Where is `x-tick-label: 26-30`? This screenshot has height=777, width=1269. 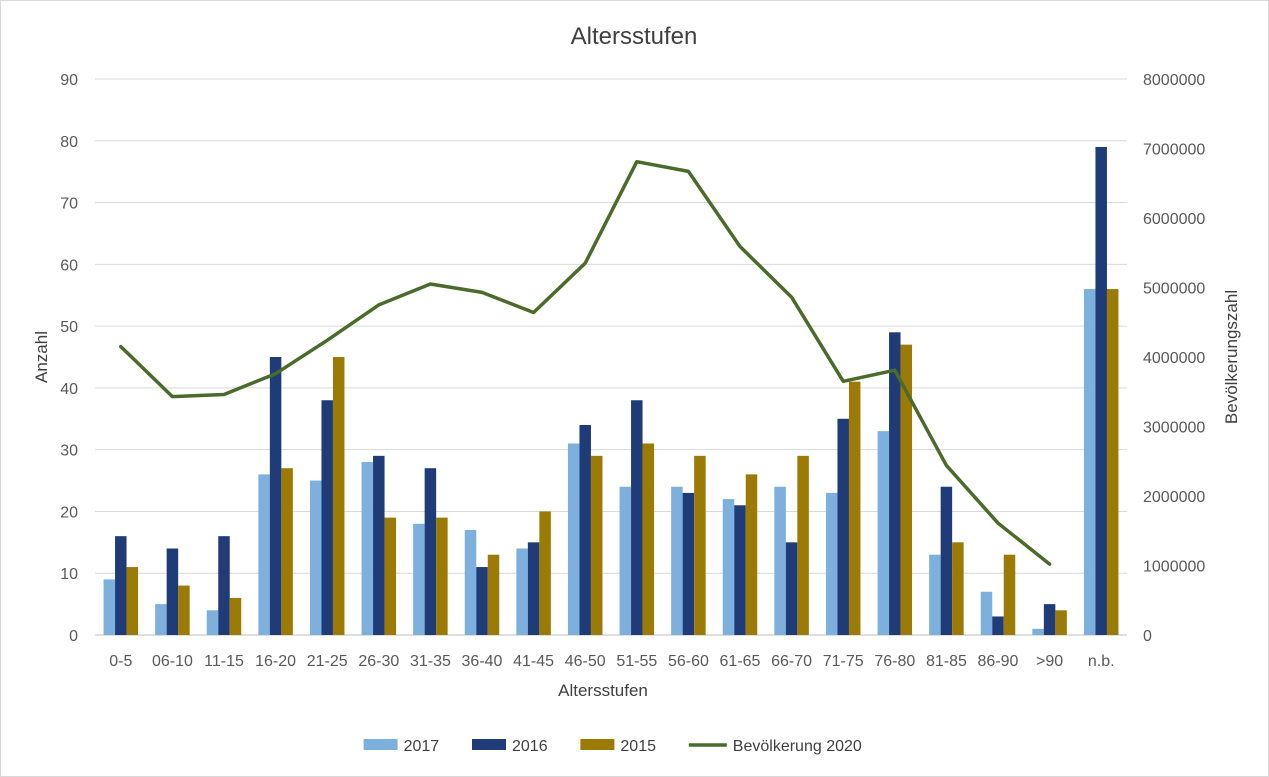 x-tick-label: 26-30 is located at coordinates (378, 661).